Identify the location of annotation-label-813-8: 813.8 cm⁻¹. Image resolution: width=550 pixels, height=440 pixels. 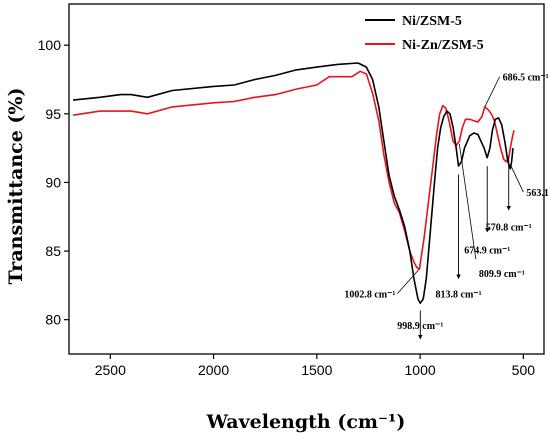
(459, 295).